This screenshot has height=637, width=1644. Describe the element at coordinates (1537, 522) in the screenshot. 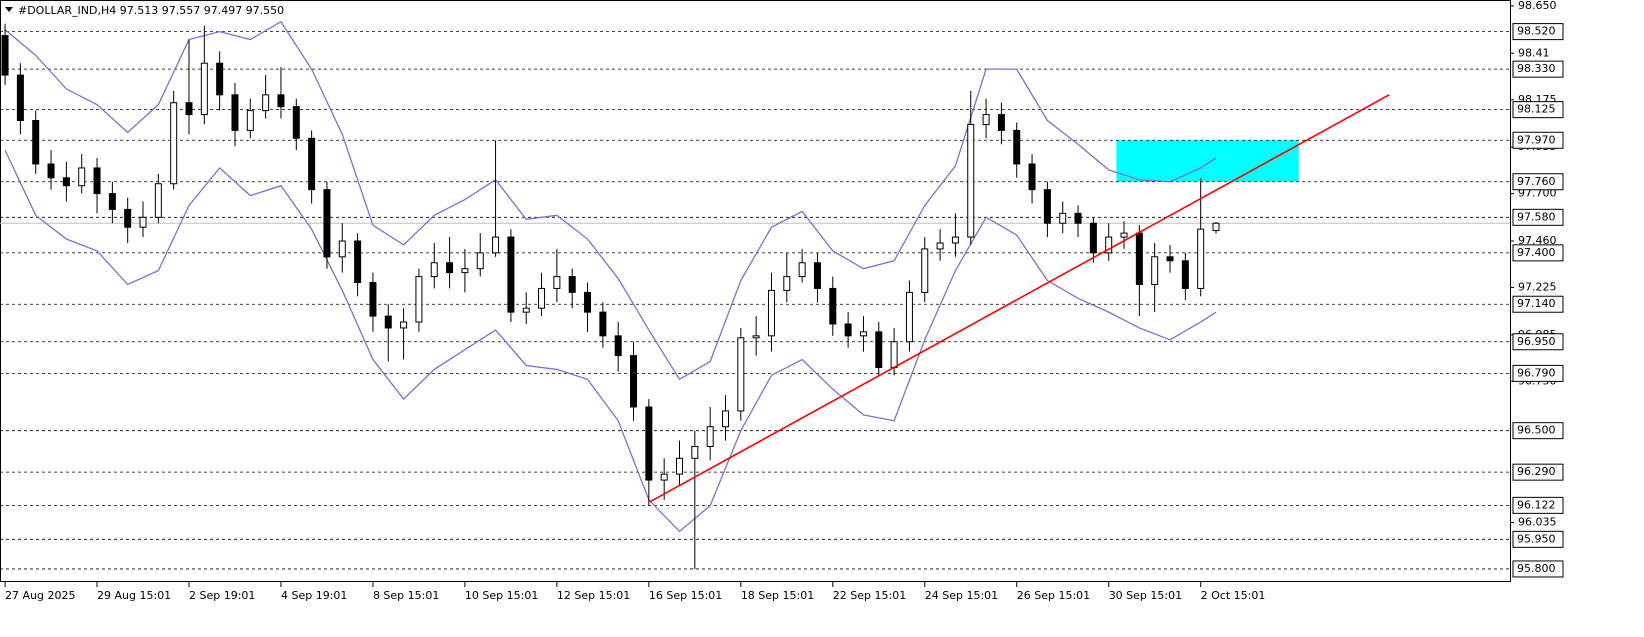

I see `y-tick-label: 96.035` at that location.